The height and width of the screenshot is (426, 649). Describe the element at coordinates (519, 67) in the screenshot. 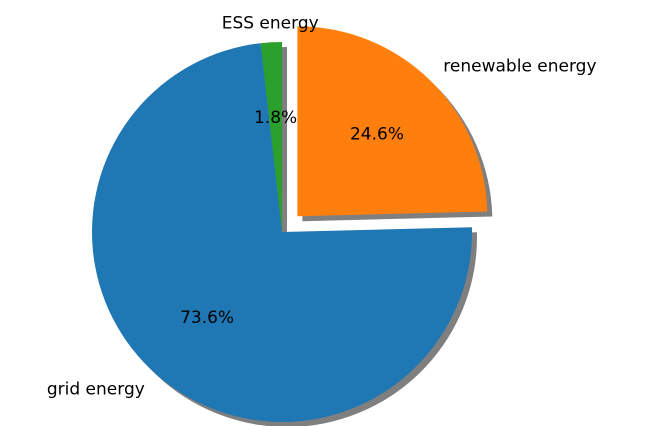

I see `slice-label-renewable-energy: renewable energy` at that location.